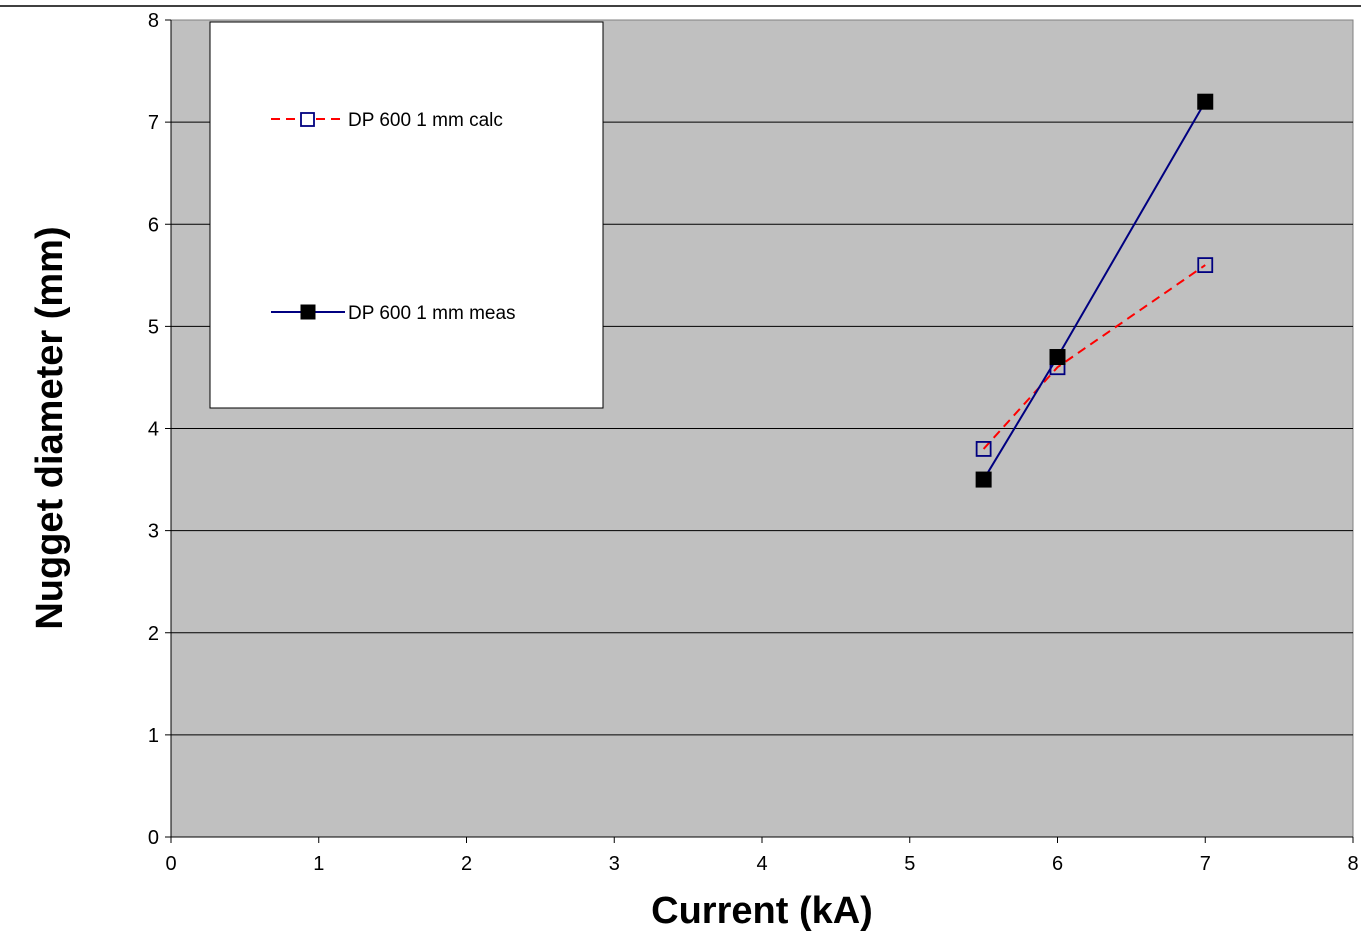 The width and height of the screenshot is (1361, 946). I want to click on y-tick-label-1: 1, so click(153, 736).